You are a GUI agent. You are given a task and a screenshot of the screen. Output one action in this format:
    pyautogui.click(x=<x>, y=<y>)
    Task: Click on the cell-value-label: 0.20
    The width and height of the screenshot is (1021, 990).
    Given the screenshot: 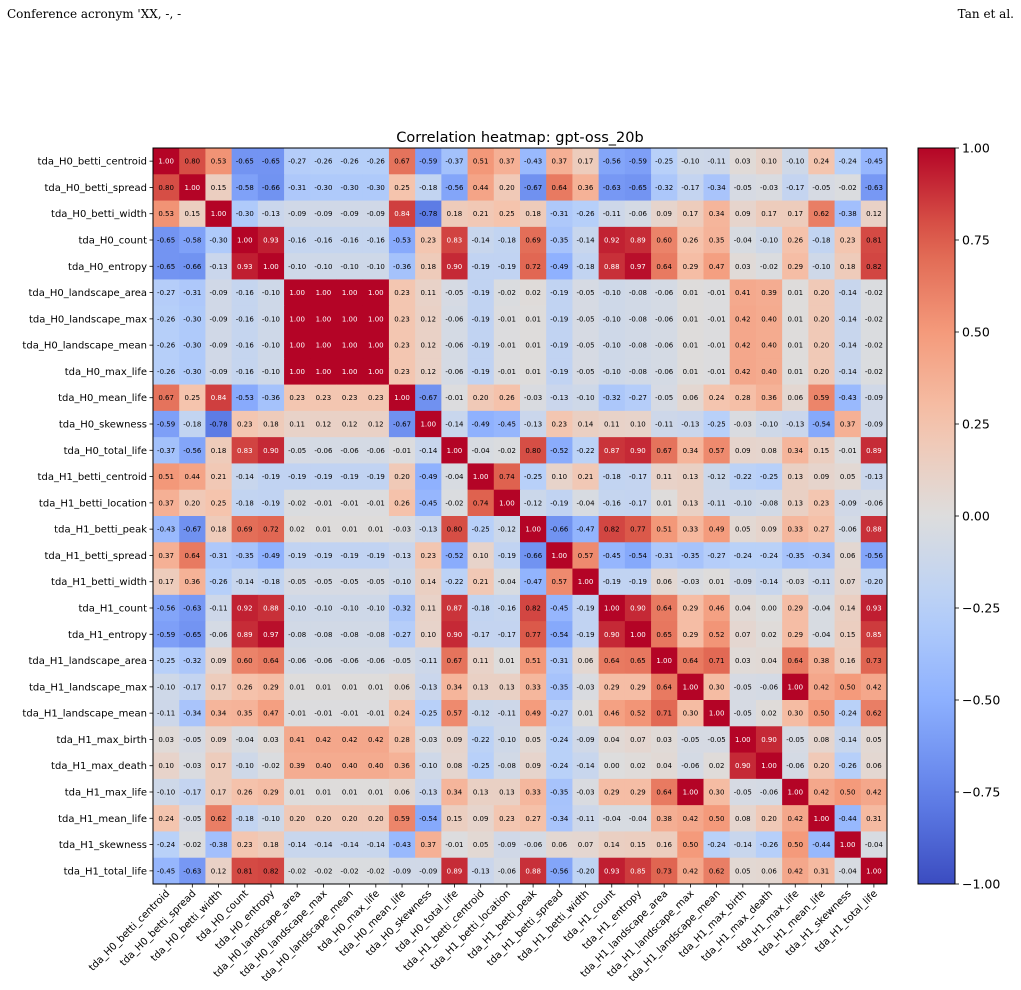 What is the action you would take?
    pyautogui.click(x=769, y=819)
    